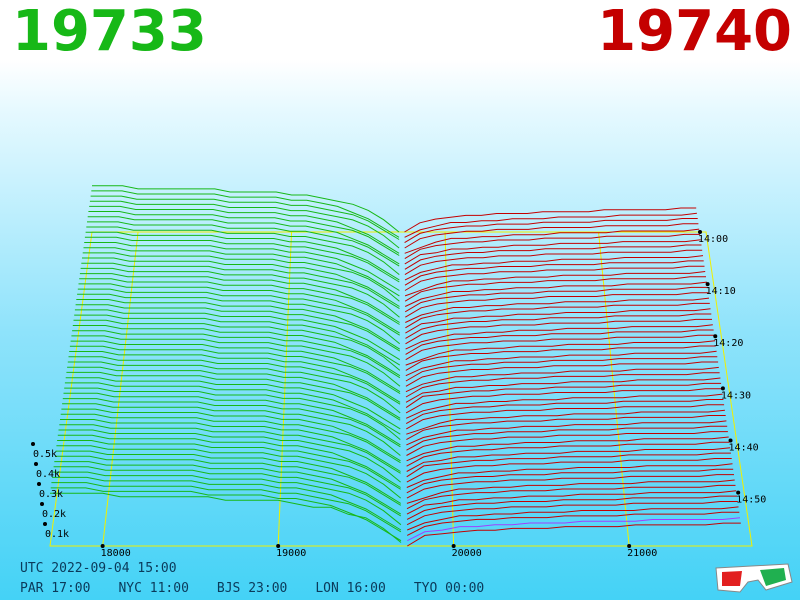 This screenshot has width=800, height=600. What do you see at coordinates (54, 514) in the screenshot?
I see `depth-tick-label: 0.2k` at bounding box center [54, 514].